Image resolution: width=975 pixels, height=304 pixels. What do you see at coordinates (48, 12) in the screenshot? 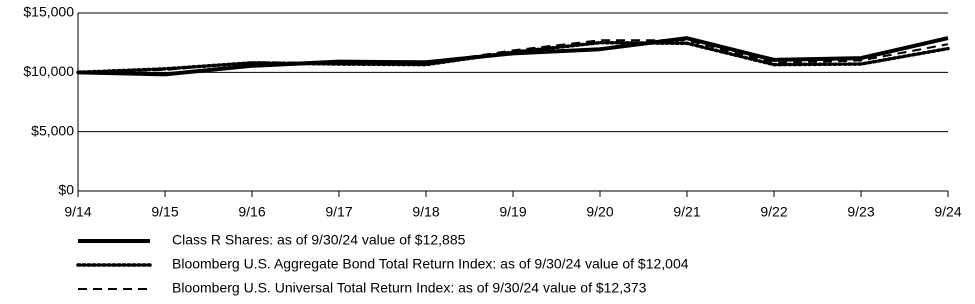
I see `y-tick-label: $15,000` at bounding box center [48, 12].